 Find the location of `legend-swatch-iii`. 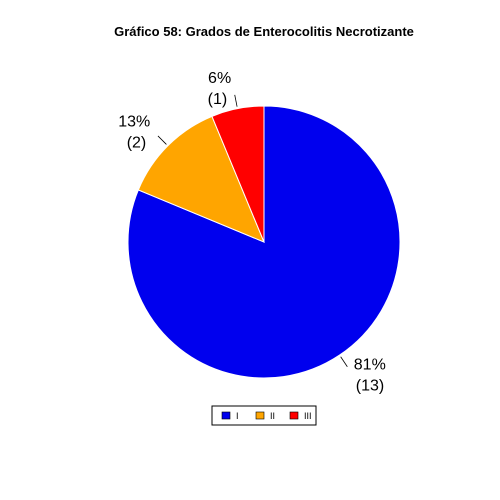

legend-swatch-iii is located at coordinates (294, 415).